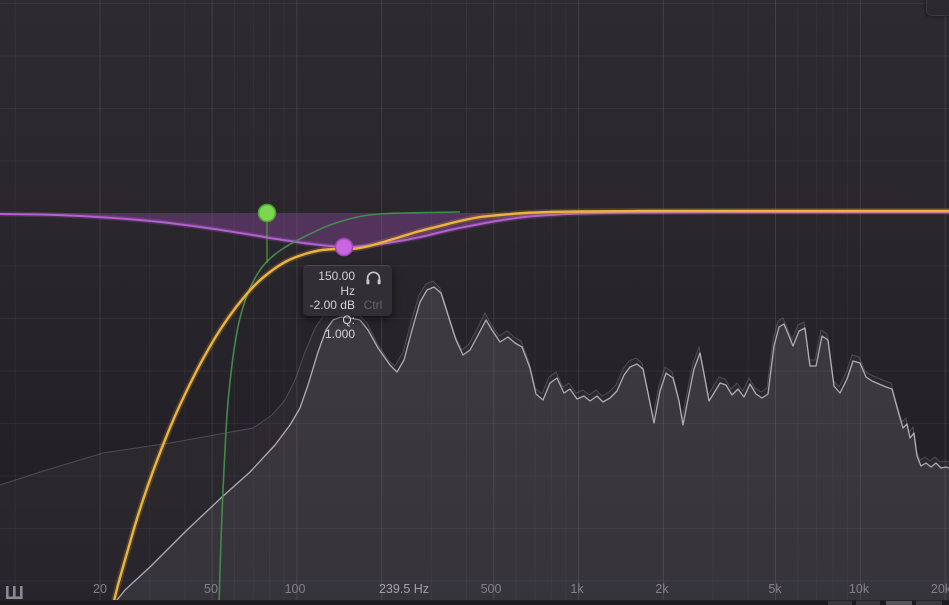 The height and width of the screenshot is (605, 949). Describe the element at coordinates (336, 283) in the screenshot. I see `tooltip-frequency: 150.00 Hz` at that location.